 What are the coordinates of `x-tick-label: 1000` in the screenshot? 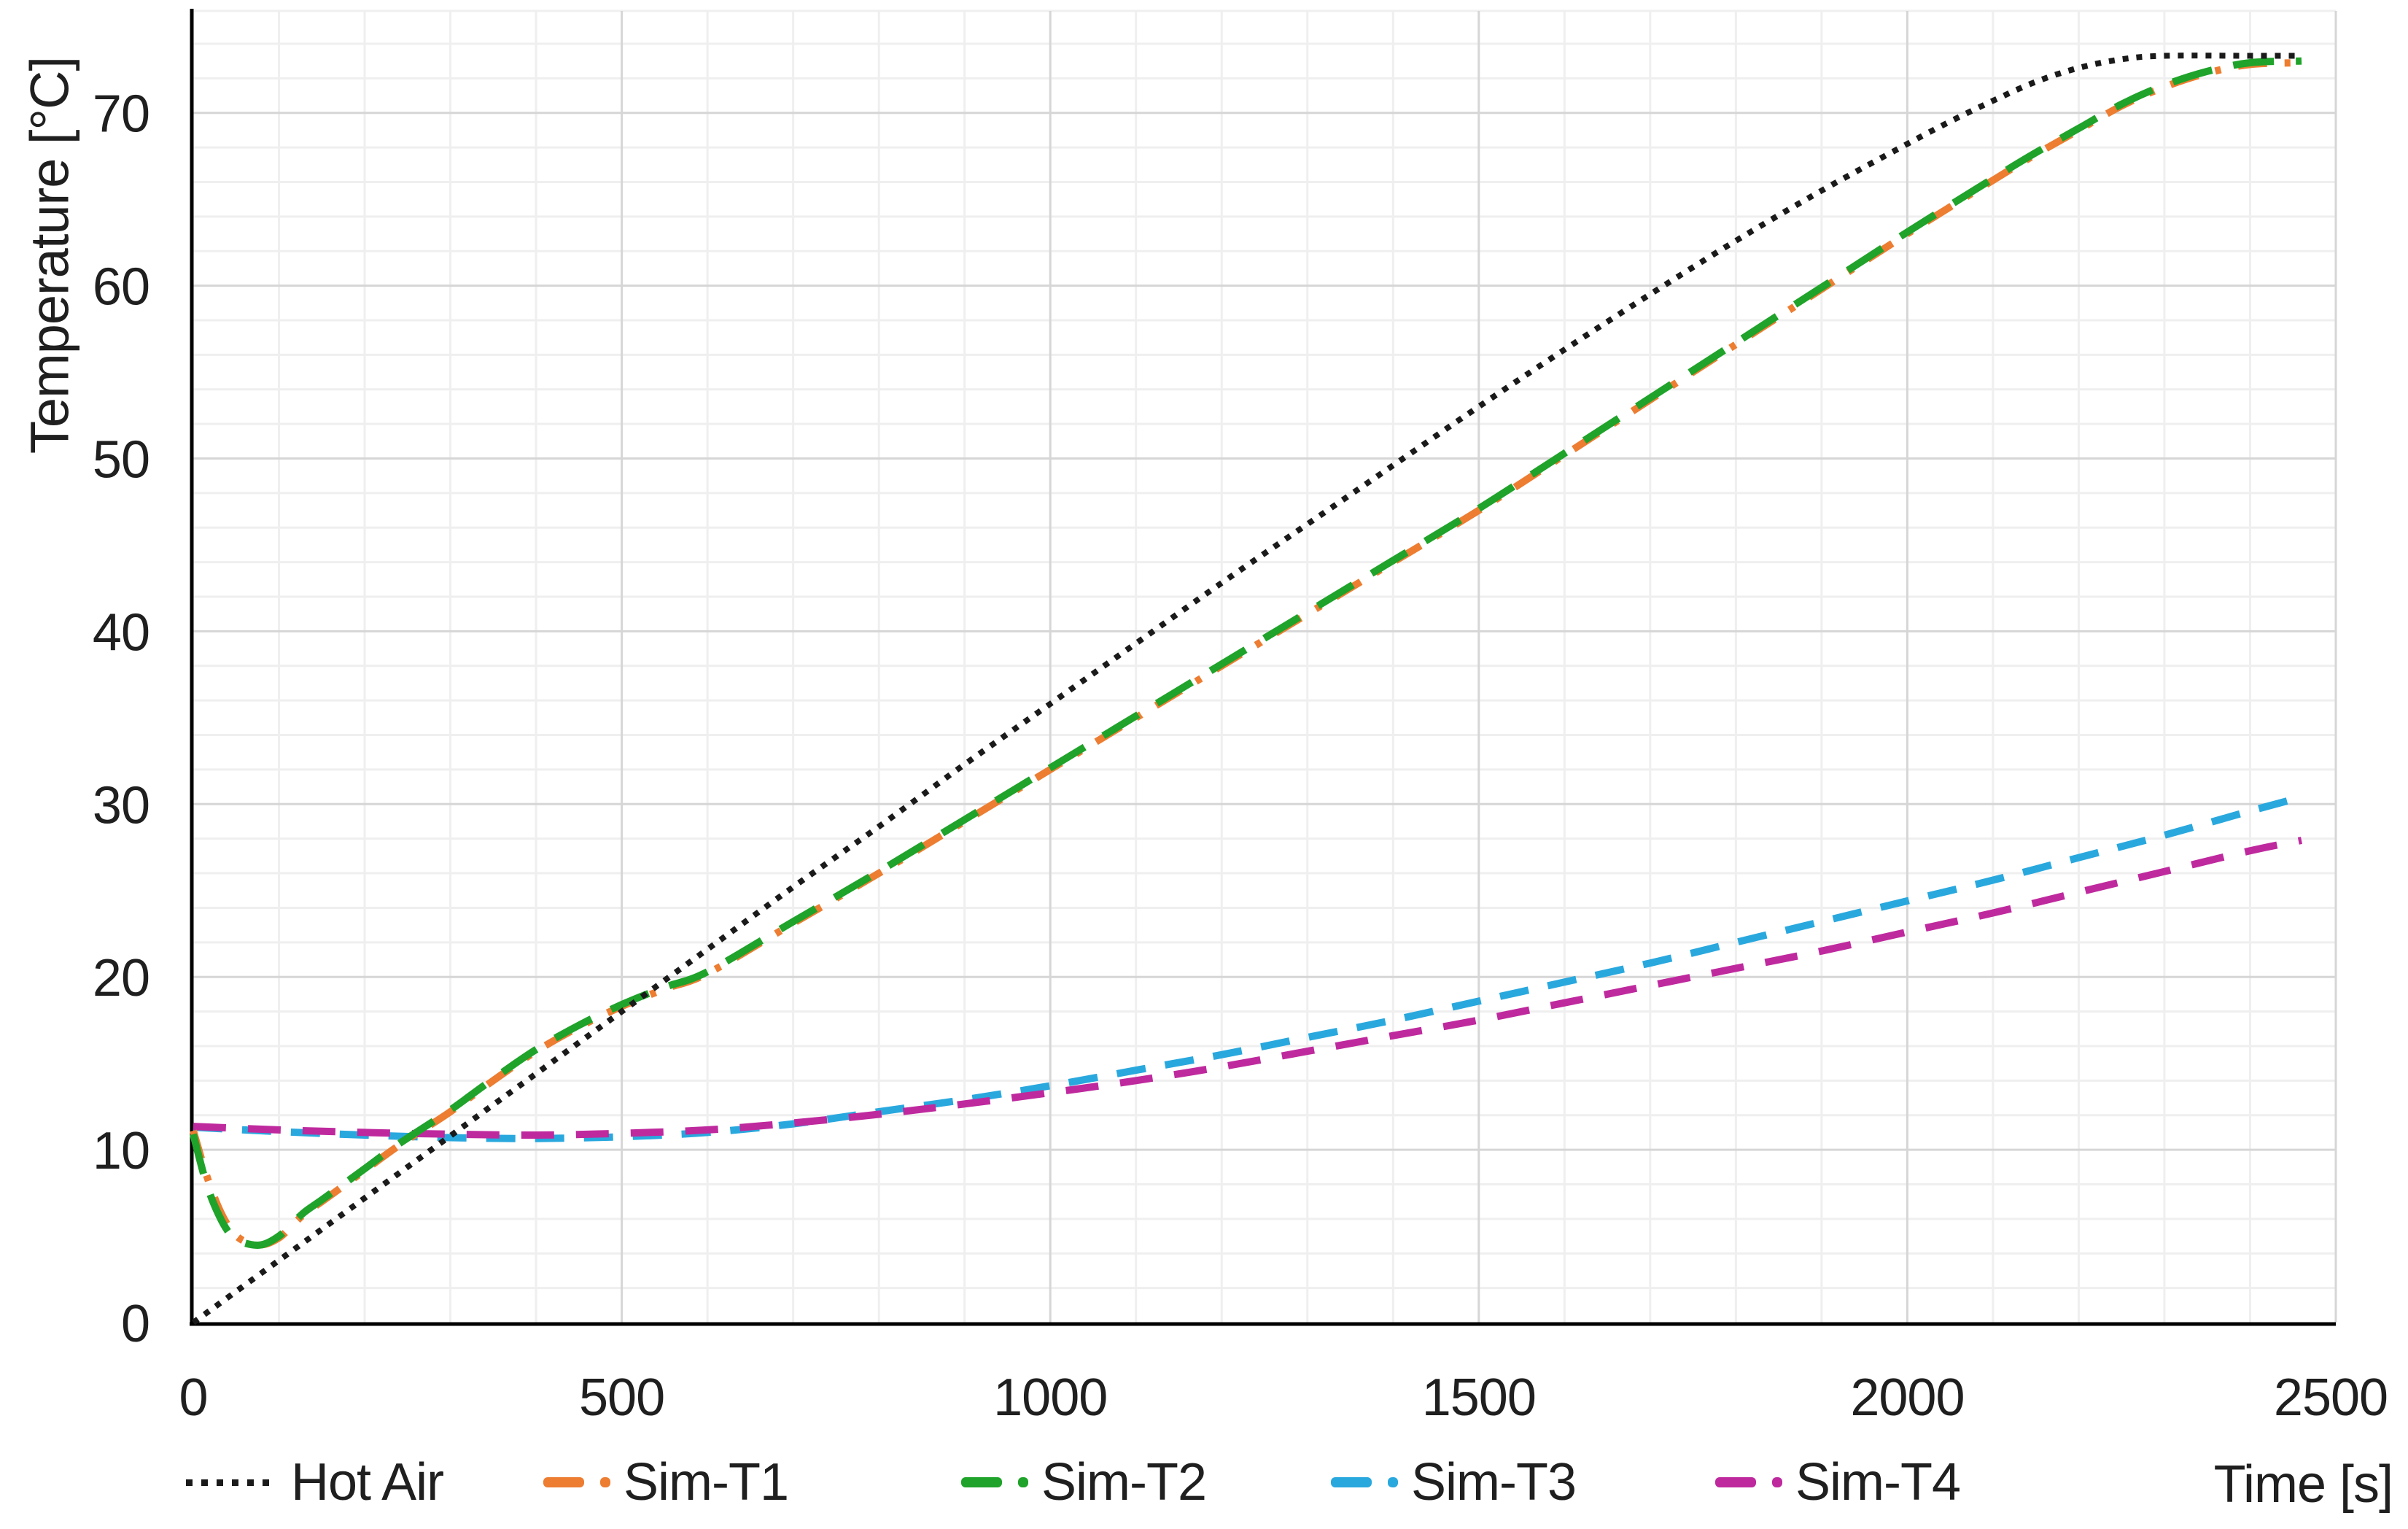 It's located at (1050, 1398).